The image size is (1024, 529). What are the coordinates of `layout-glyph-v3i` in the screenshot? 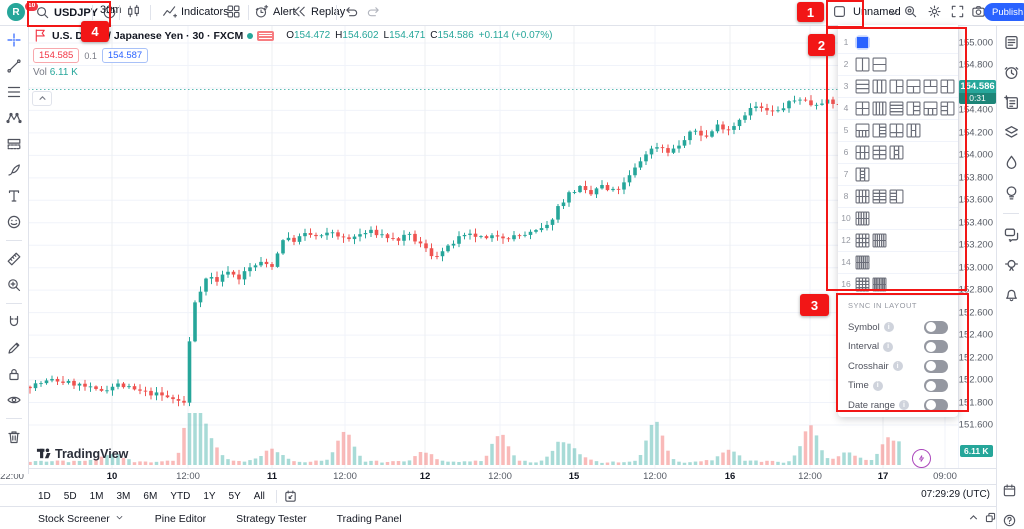 It's located at (913, 130).